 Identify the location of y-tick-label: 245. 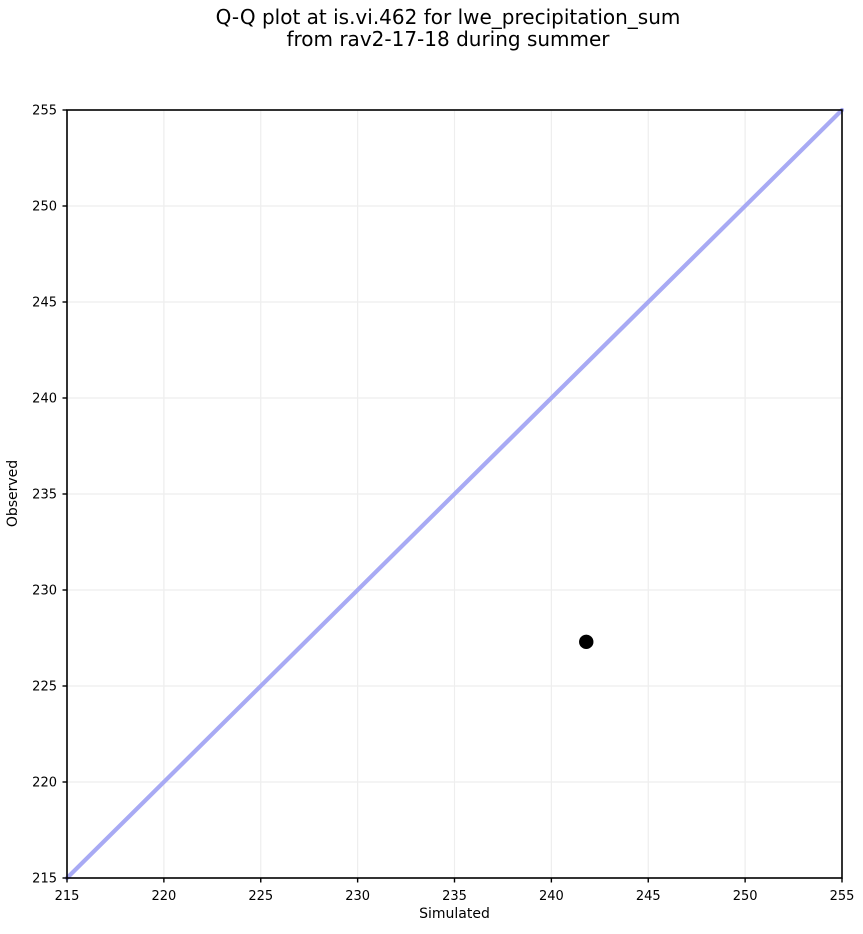
(44, 303).